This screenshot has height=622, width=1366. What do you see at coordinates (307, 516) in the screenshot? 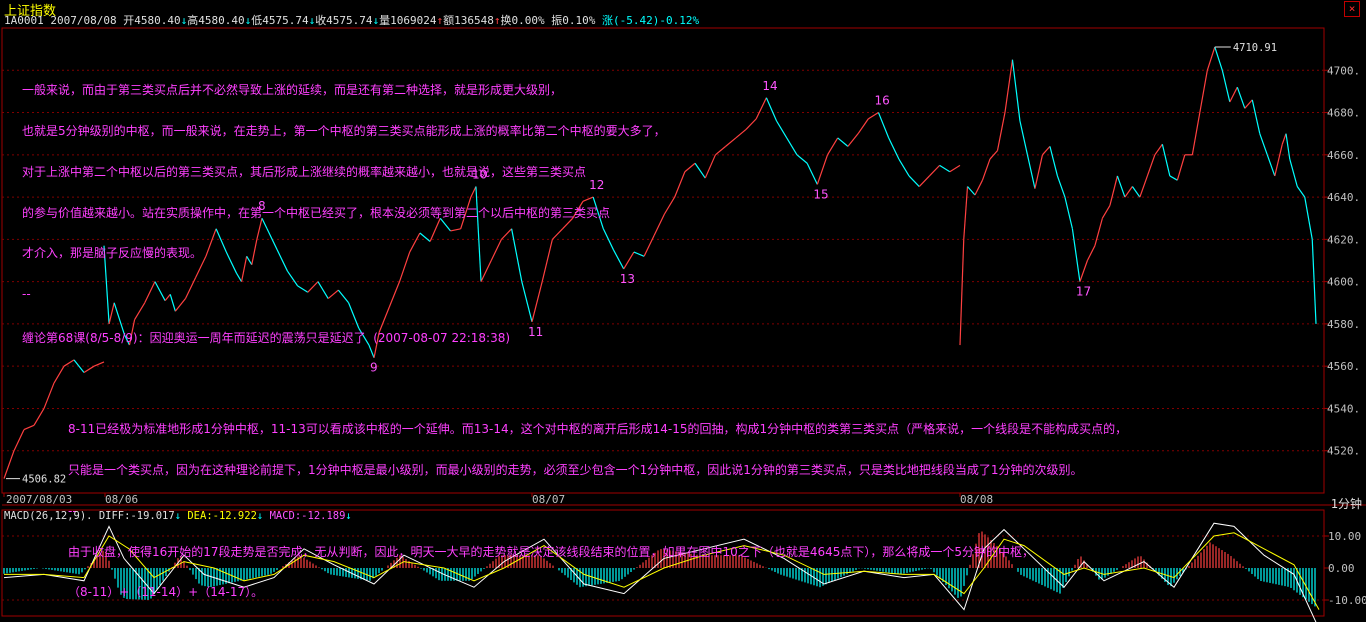
I see `macd-value: MACD:-12.189` at bounding box center [307, 516].